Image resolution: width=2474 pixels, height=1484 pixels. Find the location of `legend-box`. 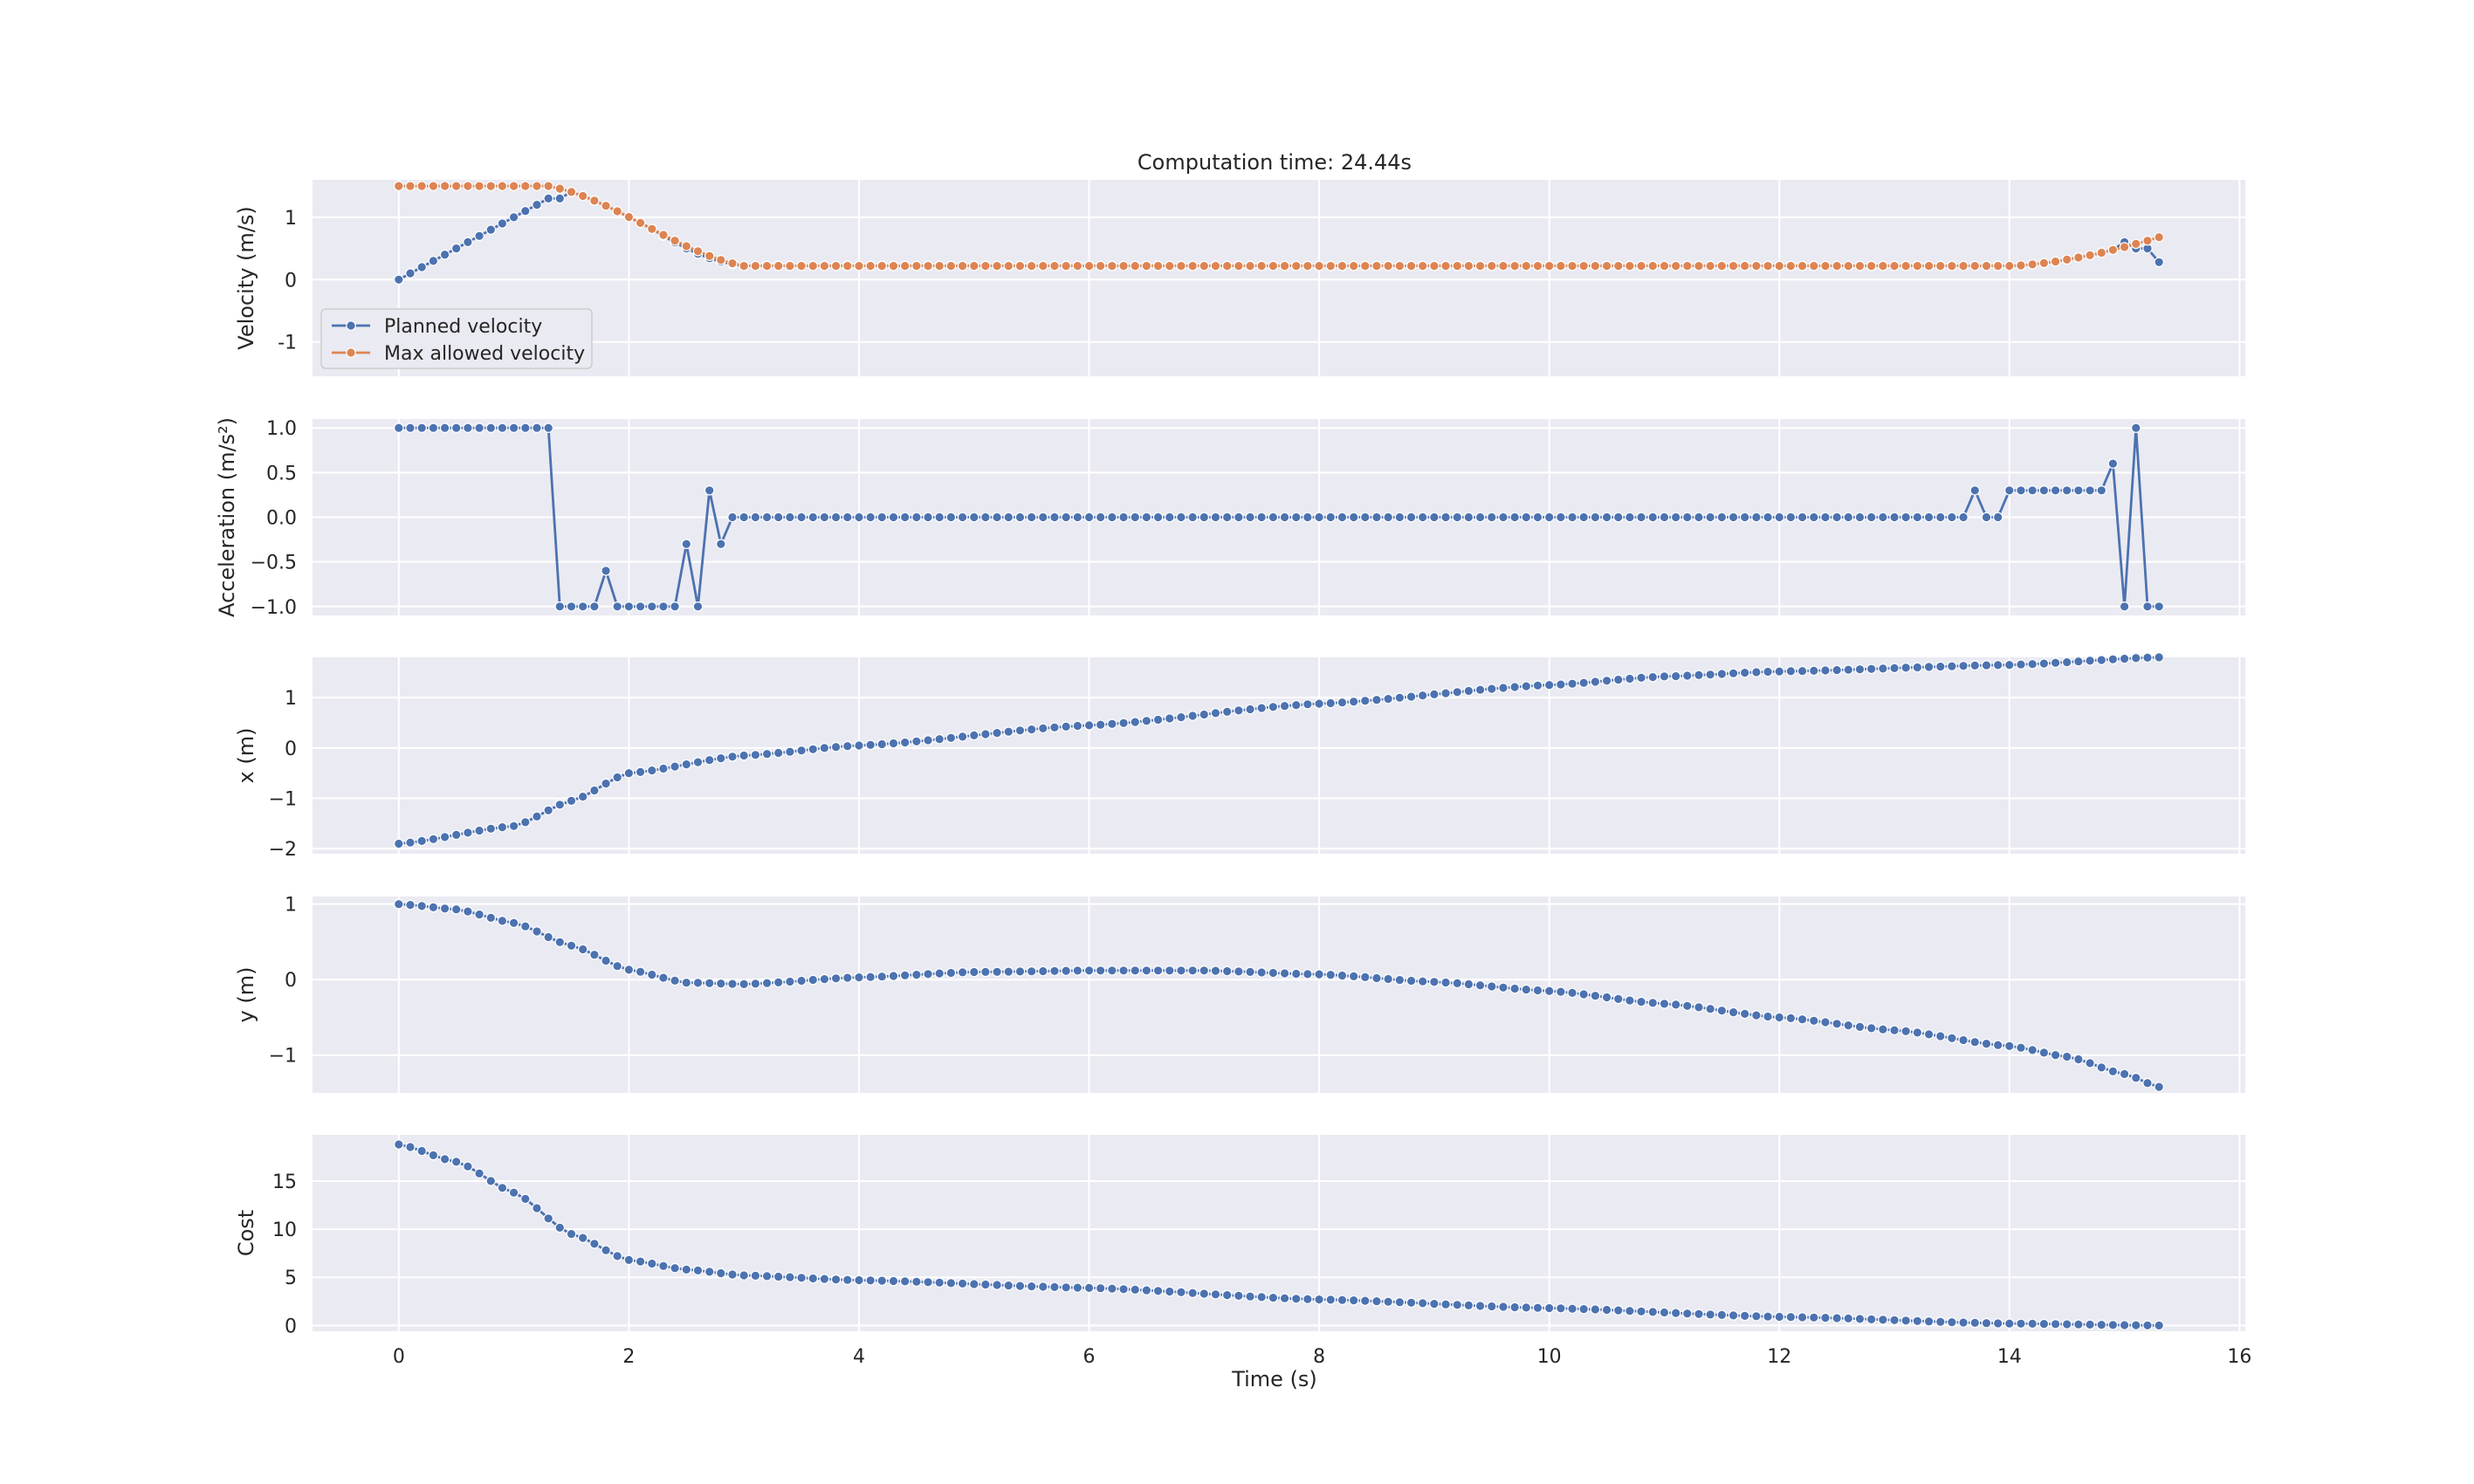

legend-box is located at coordinates (456, 339).